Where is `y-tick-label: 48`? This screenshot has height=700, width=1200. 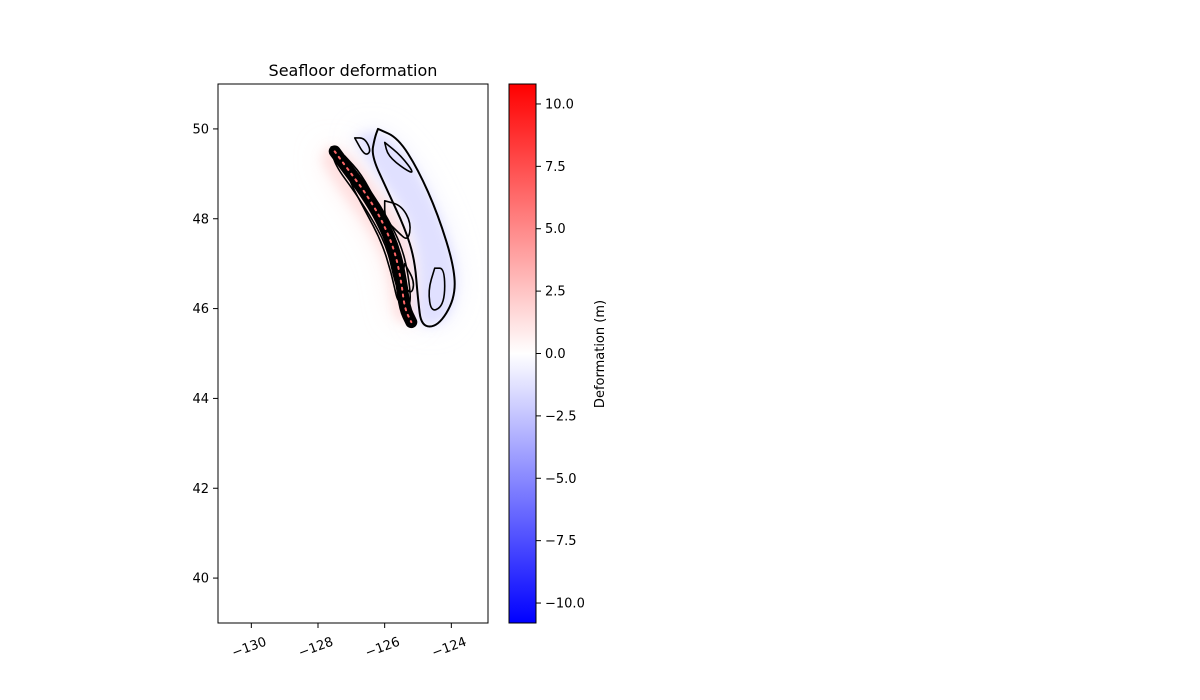 y-tick-label: 48 is located at coordinates (200, 219).